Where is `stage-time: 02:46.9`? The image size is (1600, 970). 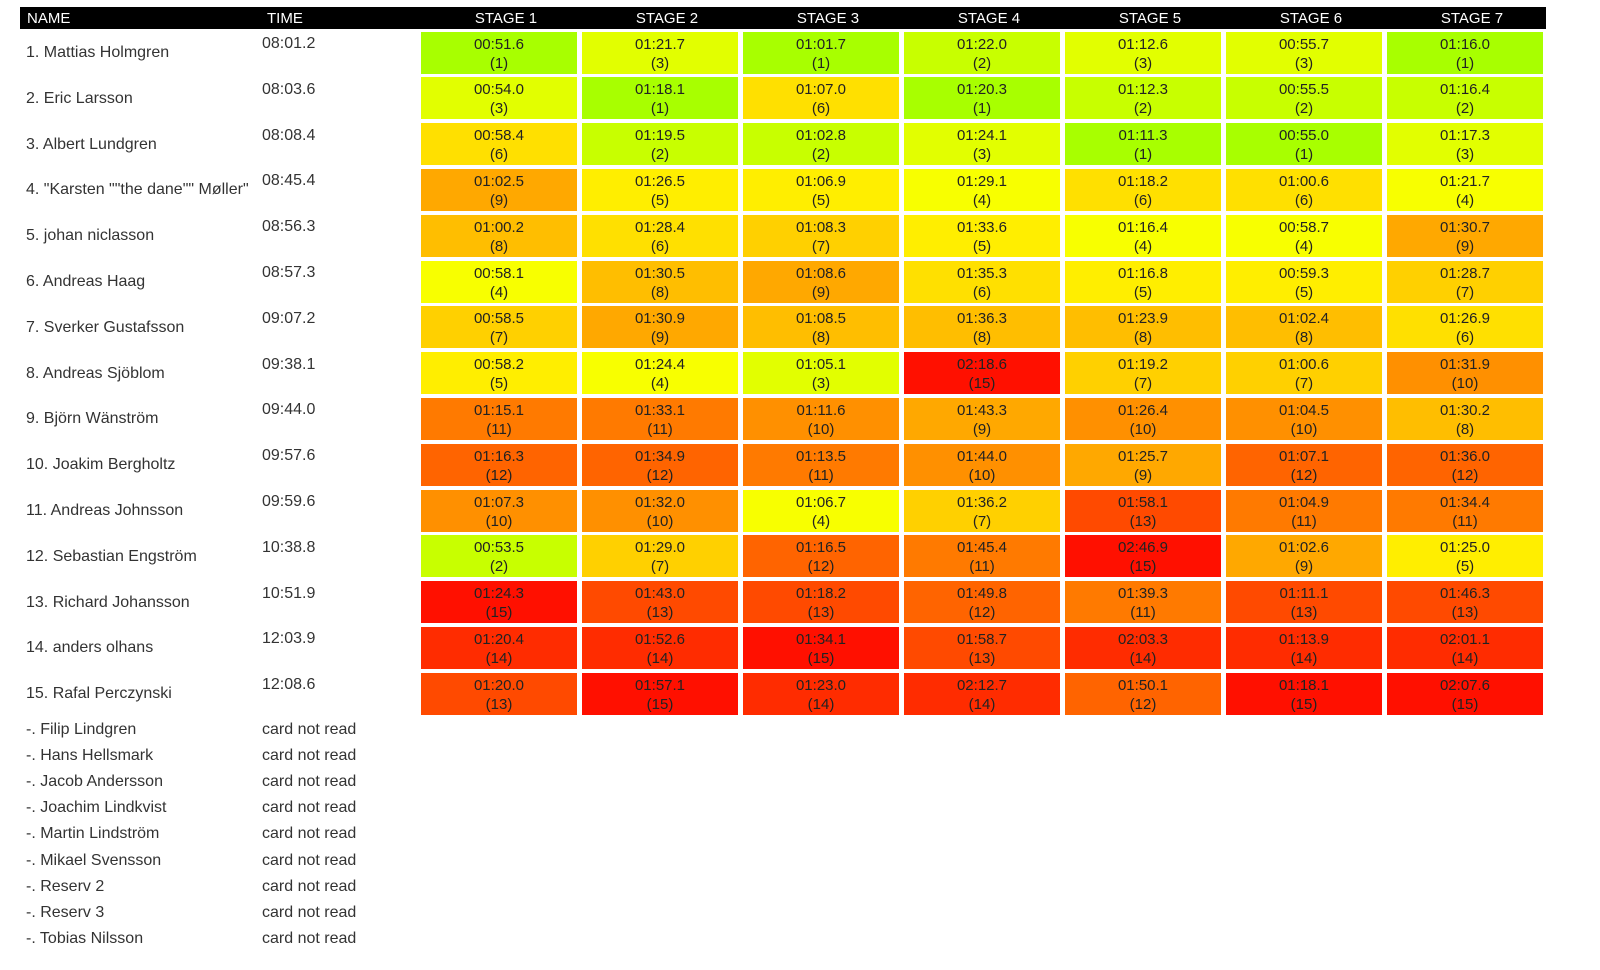 stage-time: 02:46.9 is located at coordinates (1143, 548).